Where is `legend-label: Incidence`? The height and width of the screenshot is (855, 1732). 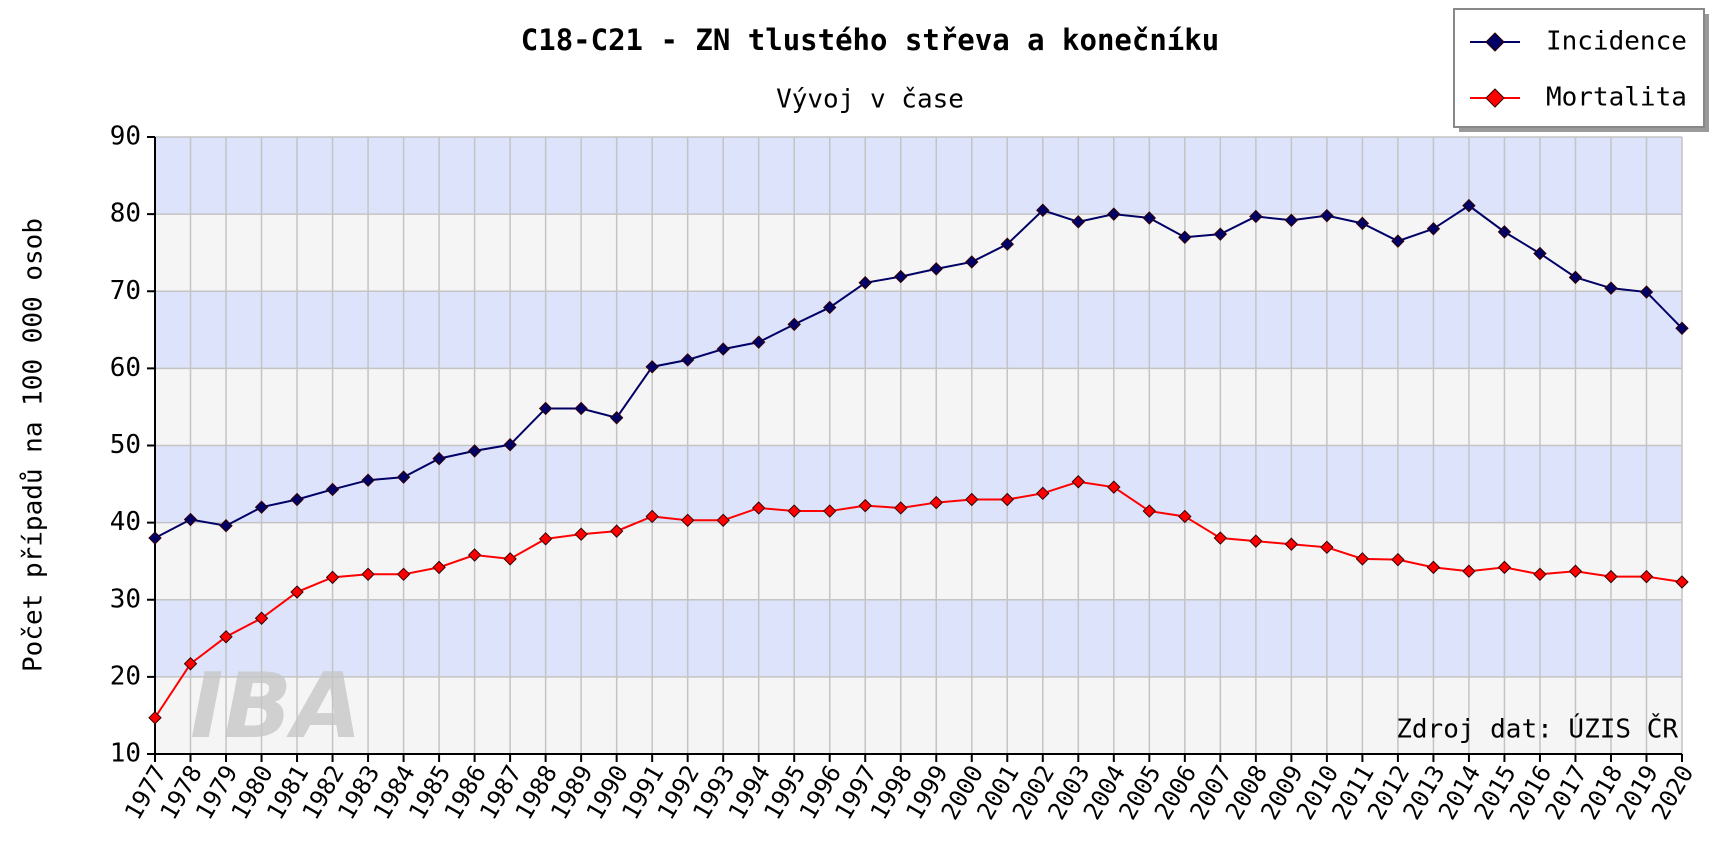 legend-label: Incidence is located at coordinates (1616, 42).